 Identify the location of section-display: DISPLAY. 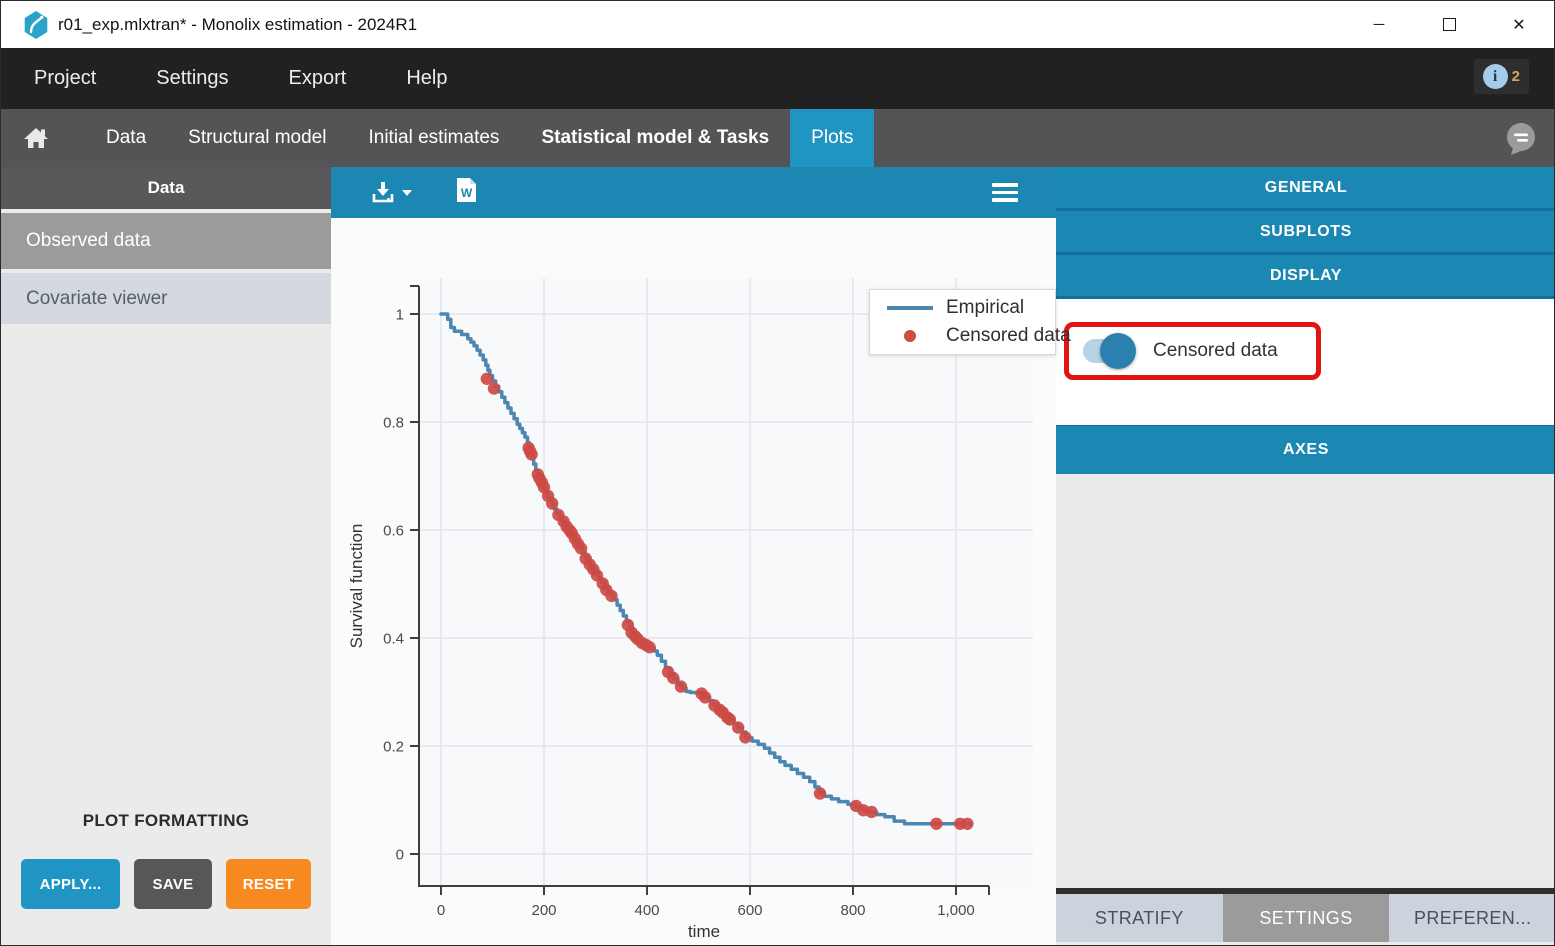
(1305, 277).